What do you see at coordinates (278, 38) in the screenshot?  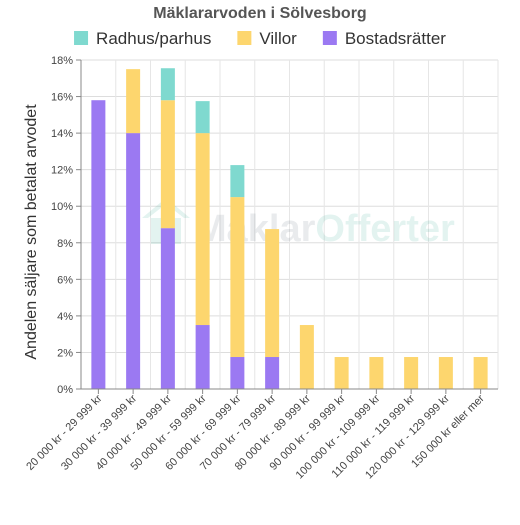 I see `legend-label: Villor` at bounding box center [278, 38].